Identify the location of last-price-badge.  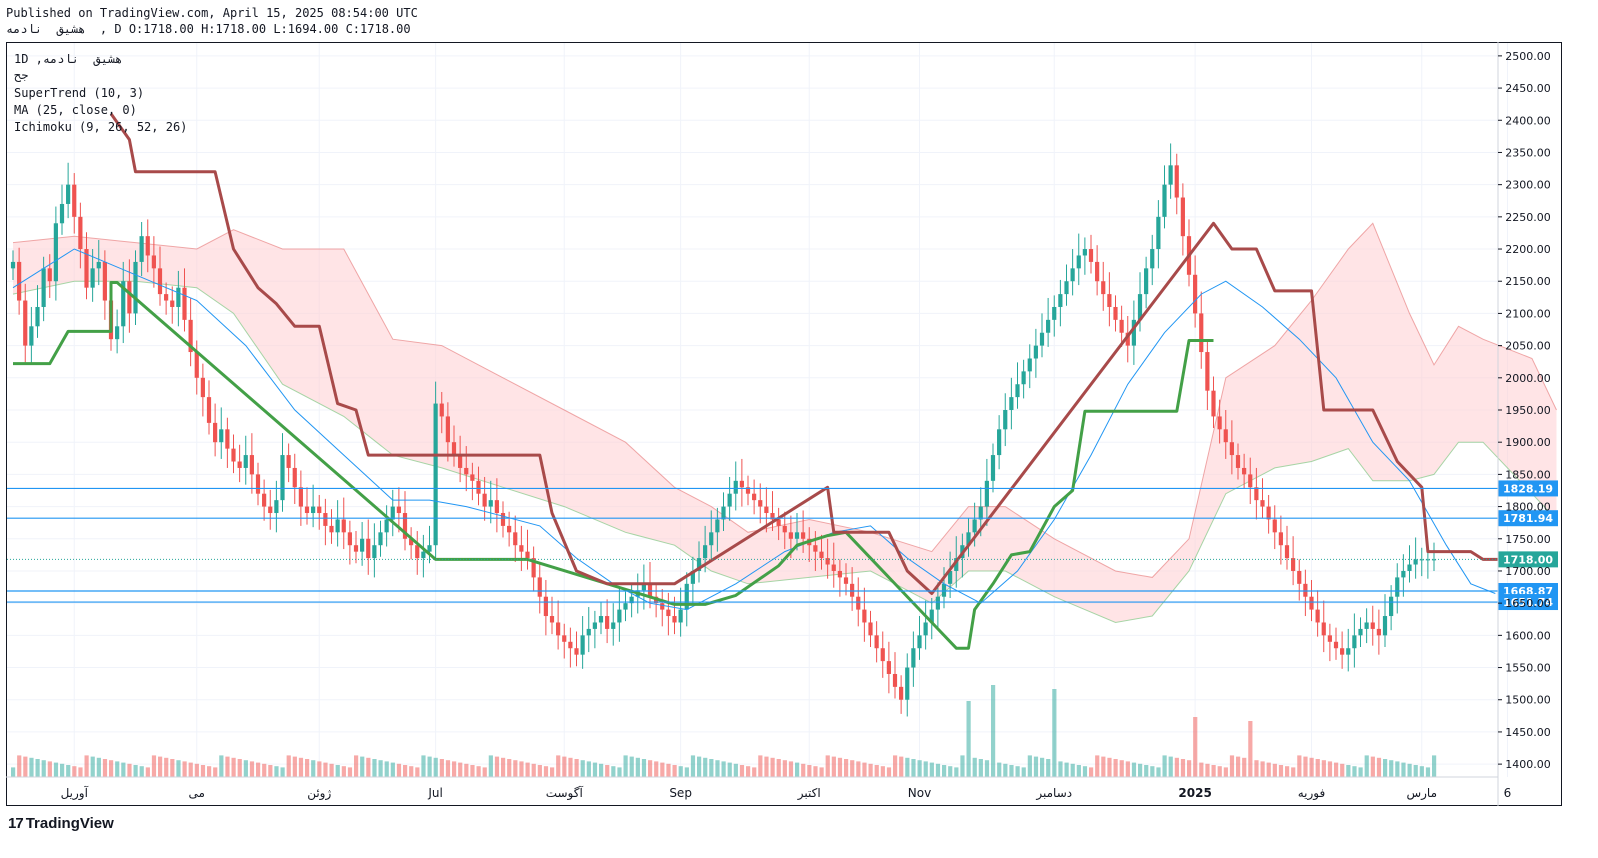
(1528, 559).